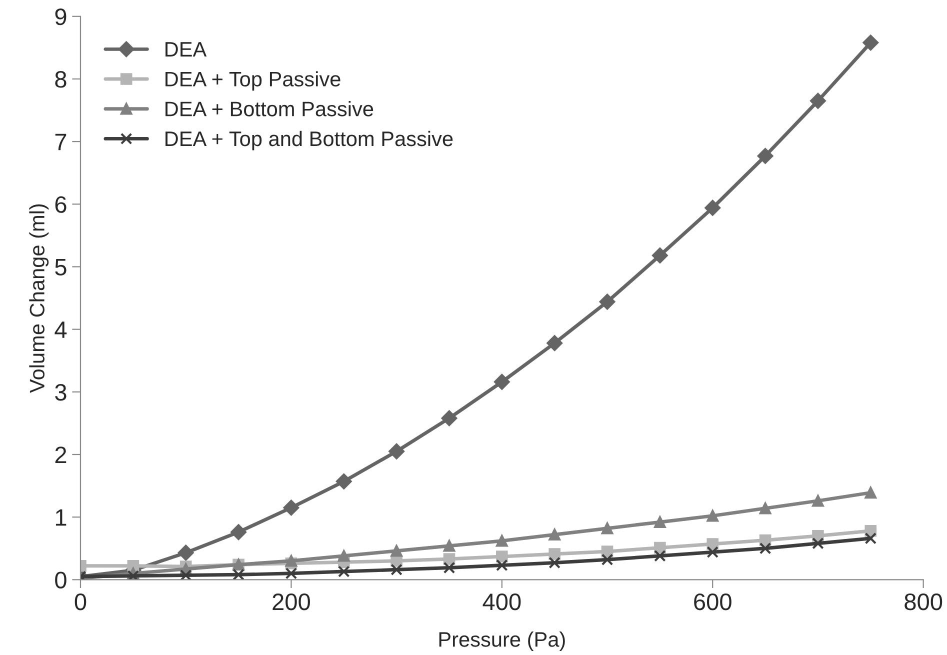 The height and width of the screenshot is (655, 947). Describe the element at coordinates (60, 142) in the screenshot. I see `y-tick-label: 7` at that location.